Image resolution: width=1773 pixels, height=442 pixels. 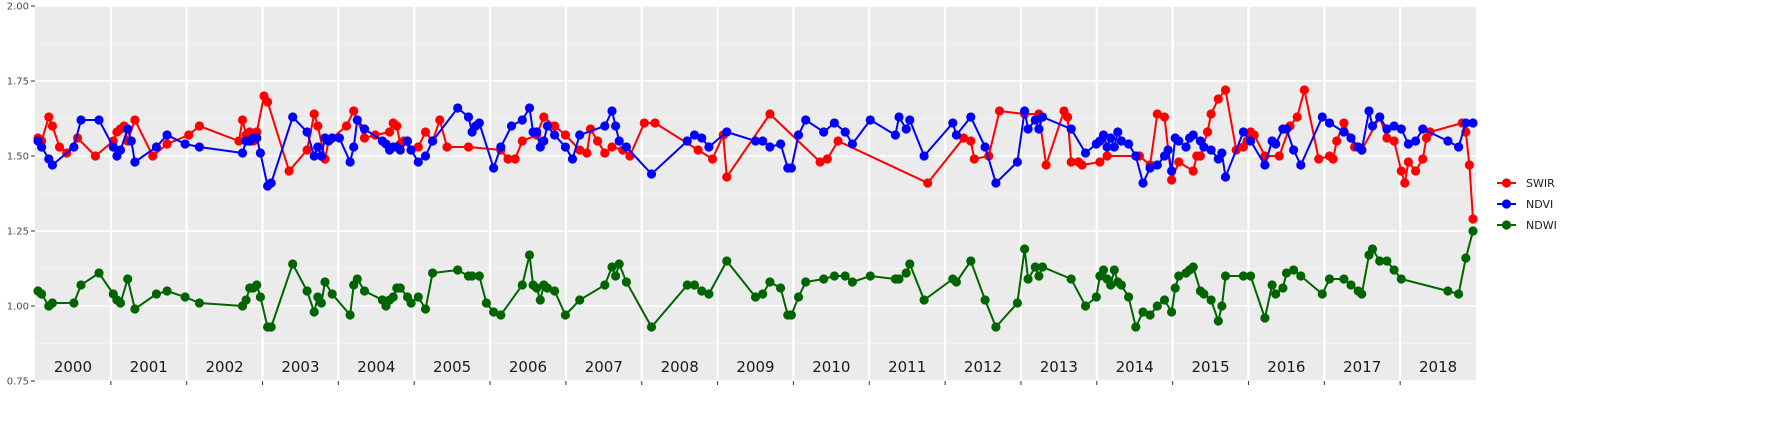 What do you see at coordinates (18, 157) in the screenshot?
I see `y-tick-label: 1.50` at bounding box center [18, 157].